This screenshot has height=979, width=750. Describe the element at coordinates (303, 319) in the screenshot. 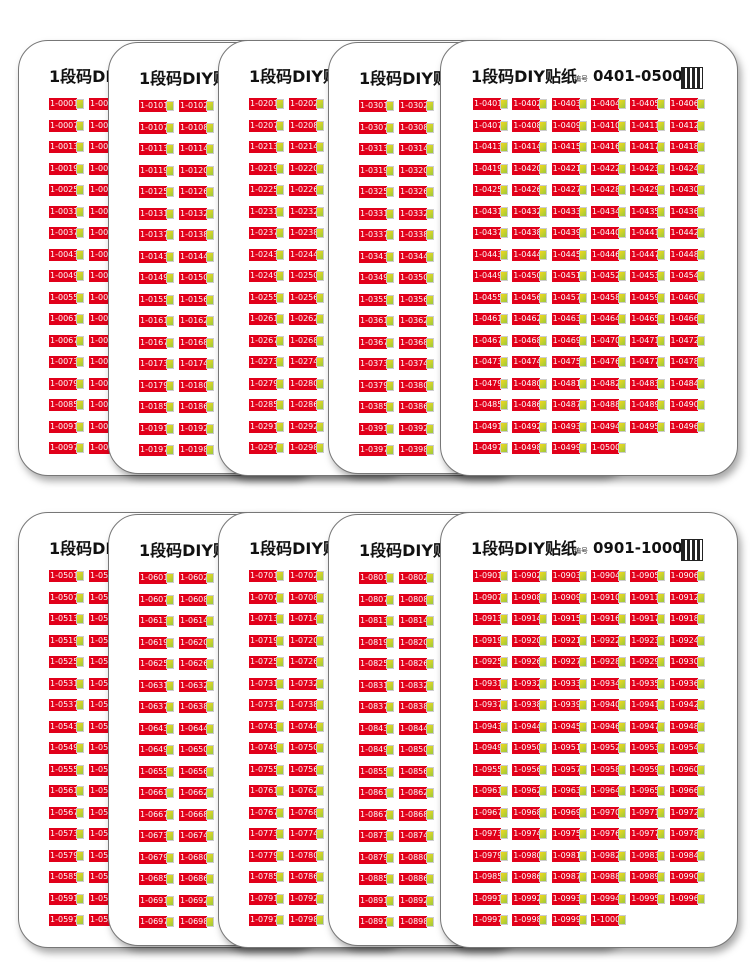

I see `sticker-label: 1-0262` at that location.